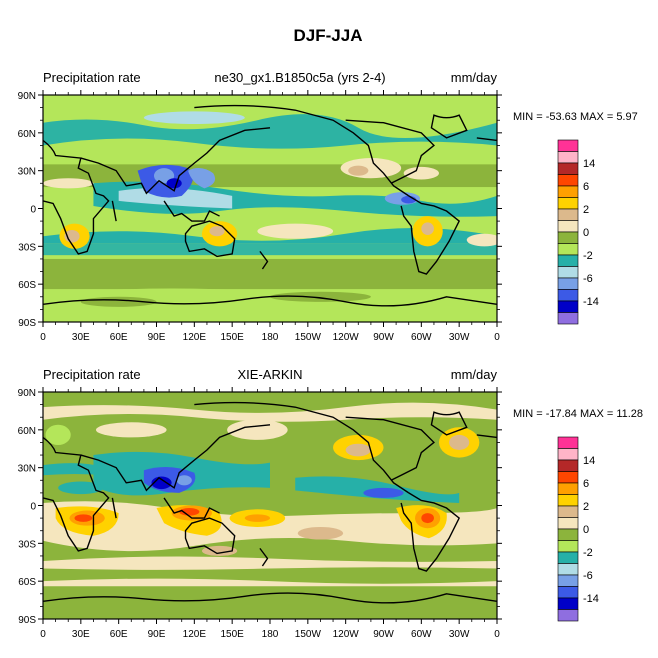  What do you see at coordinates (81, 634) in the screenshot?
I see `x-tick-label: 30E` at bounding box center [81, 634].